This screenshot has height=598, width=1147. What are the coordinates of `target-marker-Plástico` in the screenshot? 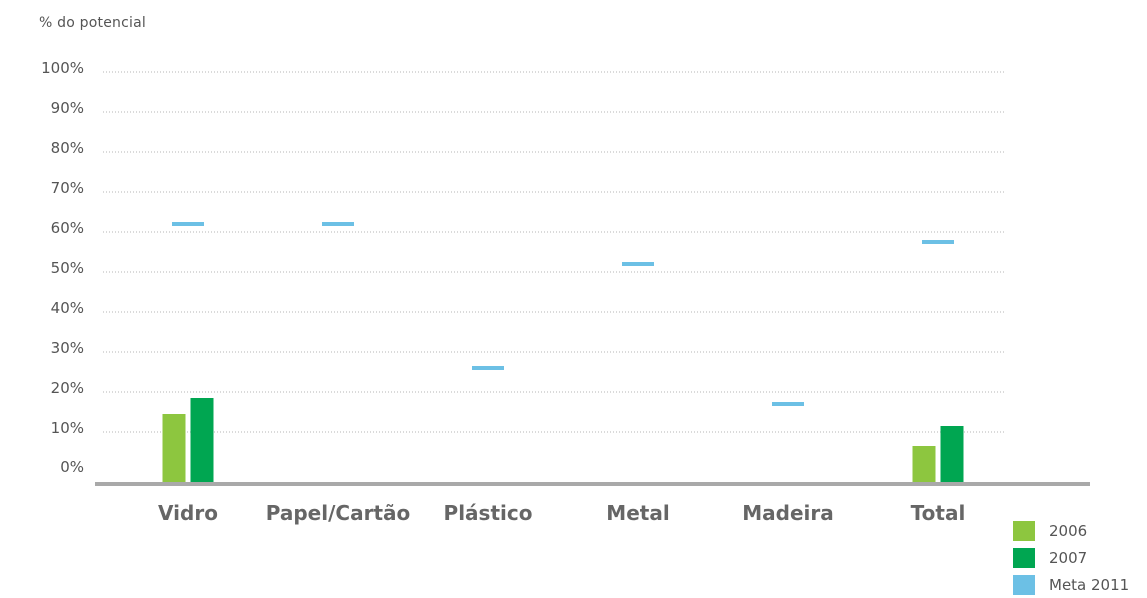 It's located at (488, 368).